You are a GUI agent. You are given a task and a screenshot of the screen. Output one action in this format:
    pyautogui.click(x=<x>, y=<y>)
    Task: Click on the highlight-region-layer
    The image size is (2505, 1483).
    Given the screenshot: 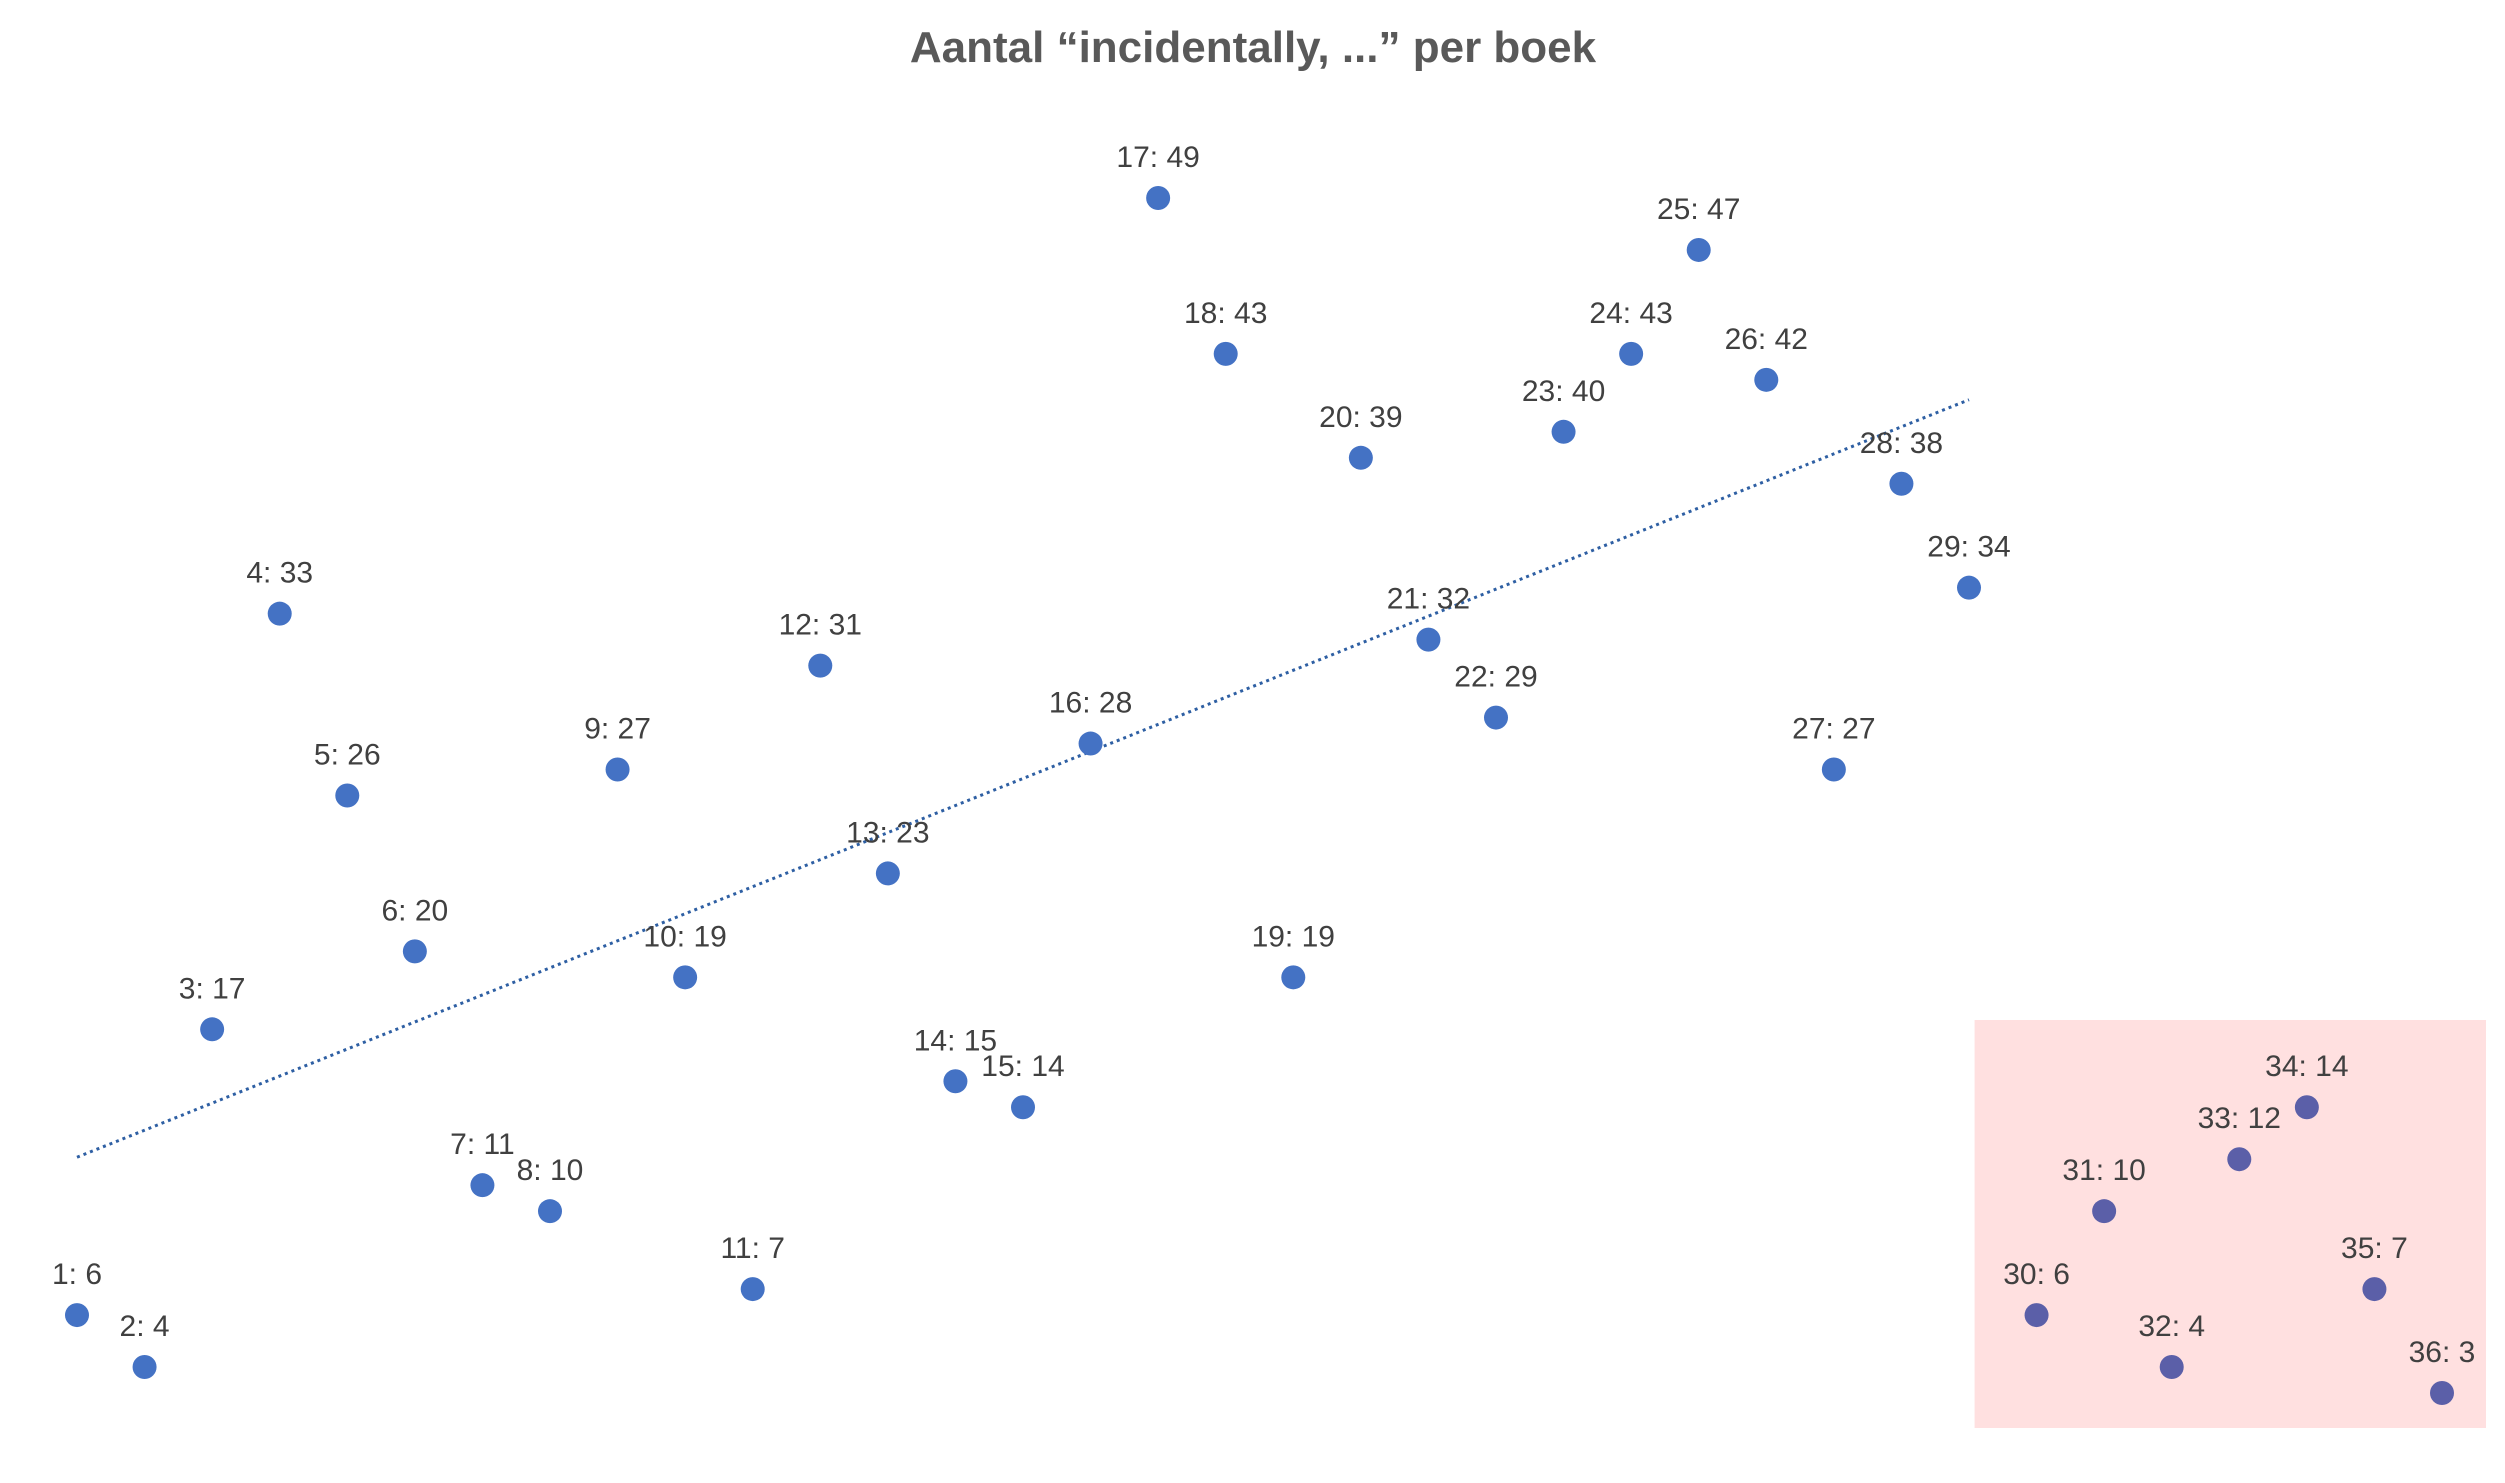 What is the action you would take?
    pyautogui.click(x=2230, y=1224)
    